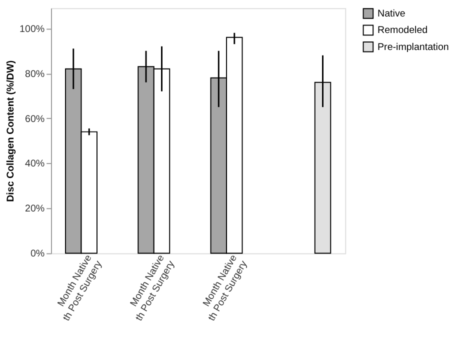  What do you see at coordinates (35, 209) in the screenshot?
I see `y-tick-label: 20%` at bounding box center [35, 209].